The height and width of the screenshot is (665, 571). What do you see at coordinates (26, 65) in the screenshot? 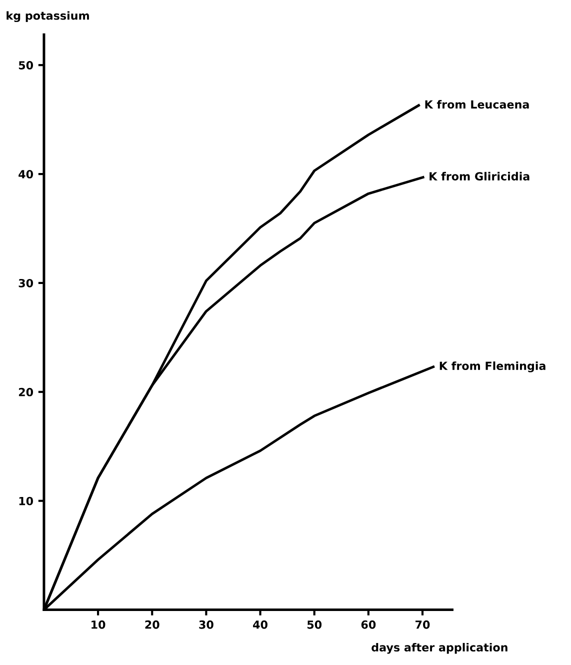
I see `y-tick-label: 50` at bounding box center [26, 65].